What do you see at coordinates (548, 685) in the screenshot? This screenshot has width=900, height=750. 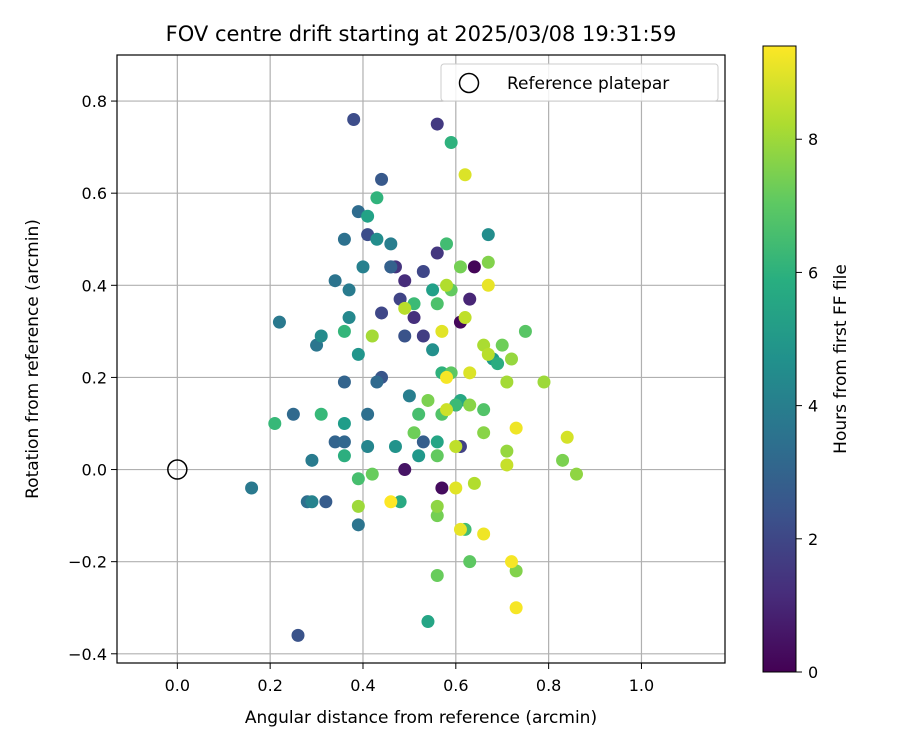 I see `x-tick-label: 0.8` at bounding box center [548, 685].